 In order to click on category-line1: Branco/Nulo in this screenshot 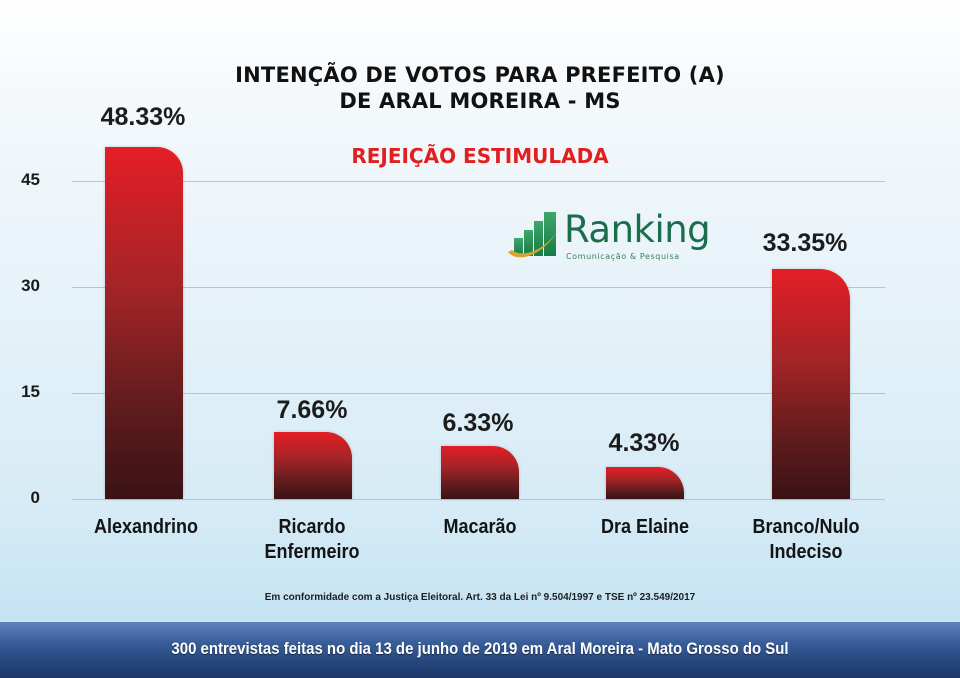, I will do `click(806, 527)`.